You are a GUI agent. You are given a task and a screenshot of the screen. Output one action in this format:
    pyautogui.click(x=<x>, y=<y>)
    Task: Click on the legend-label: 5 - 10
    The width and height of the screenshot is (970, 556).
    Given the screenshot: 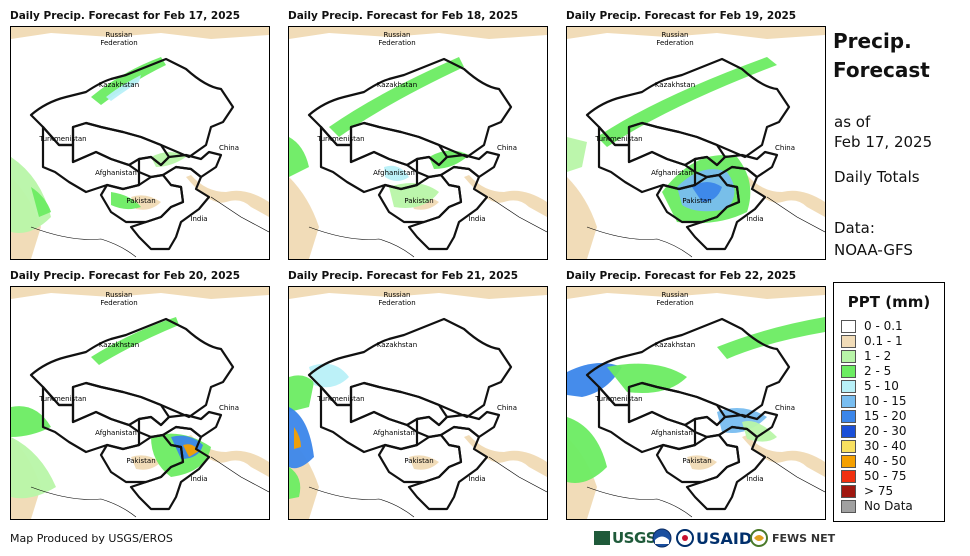 What is the action you would take?
    pyautogui.click(x=881, y=386)
    